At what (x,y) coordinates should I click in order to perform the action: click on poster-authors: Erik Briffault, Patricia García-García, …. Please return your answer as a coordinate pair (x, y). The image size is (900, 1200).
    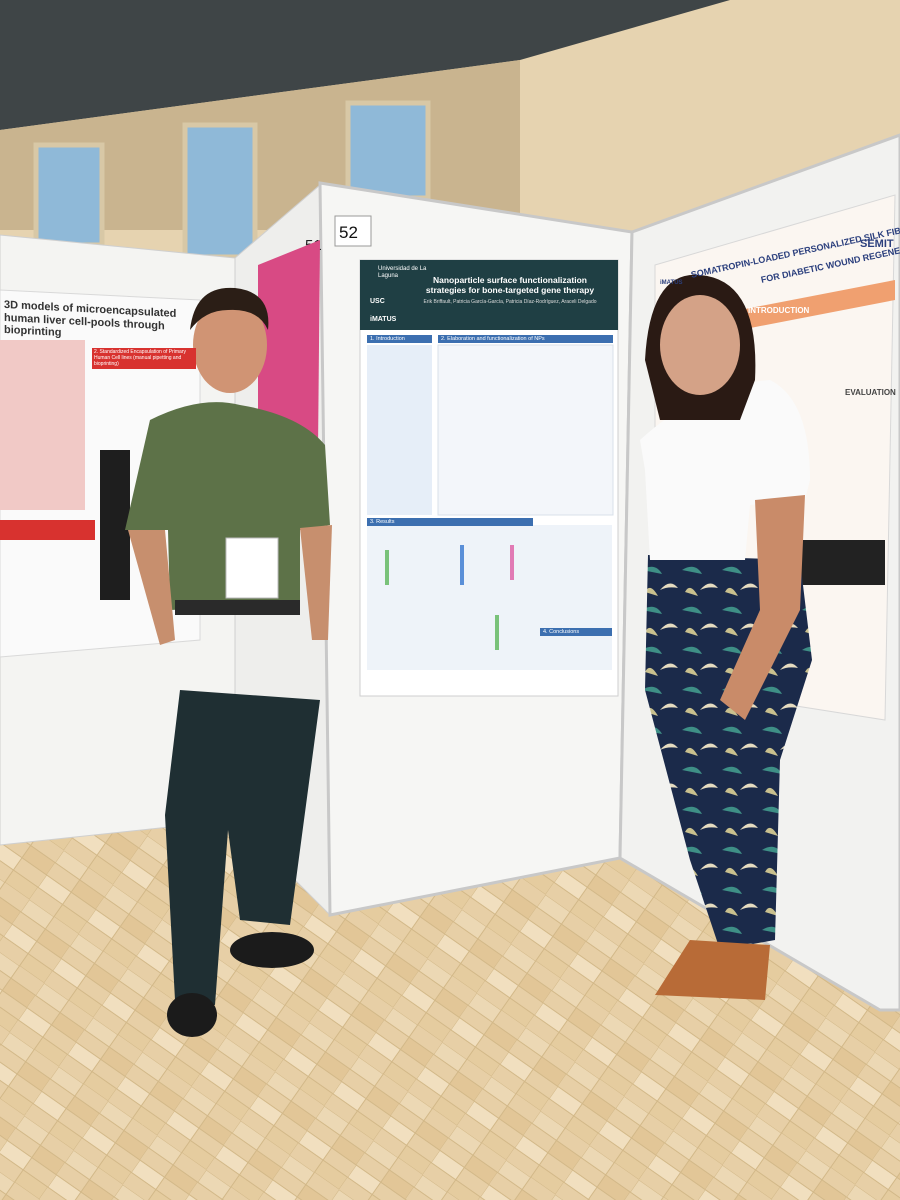
    Looking at the image, I should click on (510, 302).